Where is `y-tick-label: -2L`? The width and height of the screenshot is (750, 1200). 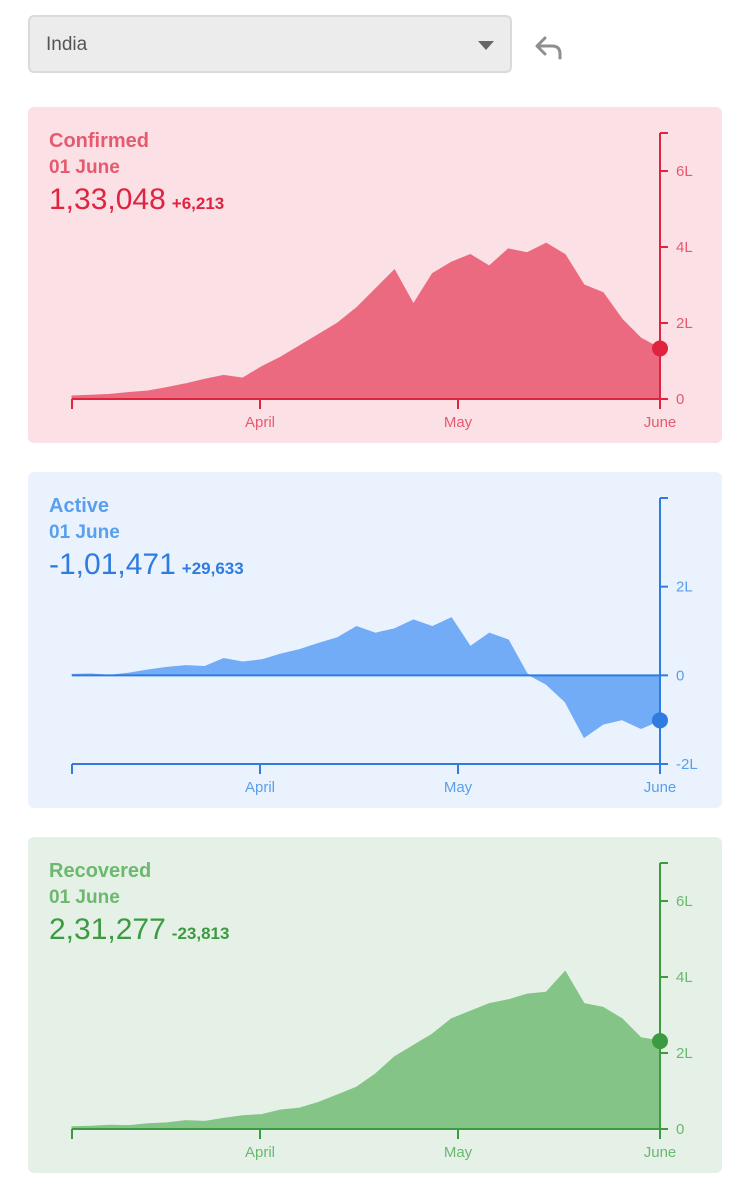 y-tick-label: -2L is located at coordinates (687, 764).